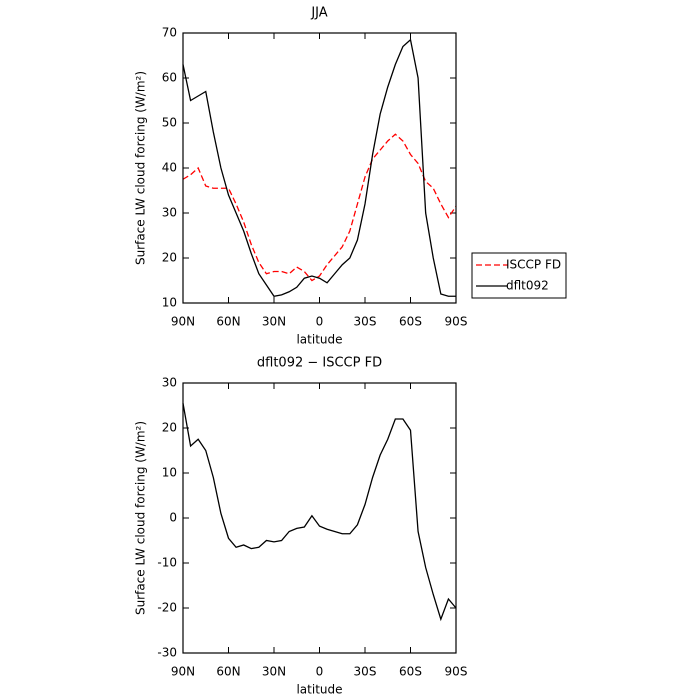 The width and height of the screenshot is (700, 700). What do you see at coordinates (169, 168) in the screenshot?
I see `y-tick-label: 40` at bounding box center [169, 168].